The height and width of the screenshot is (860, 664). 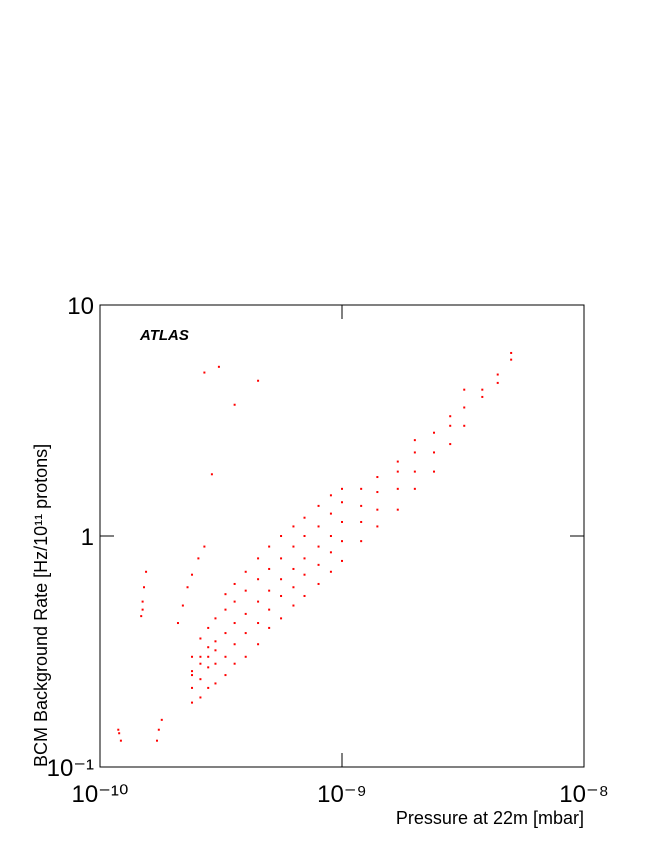 I want to click on y-tick-label: 10, so click(x=80, y=306).